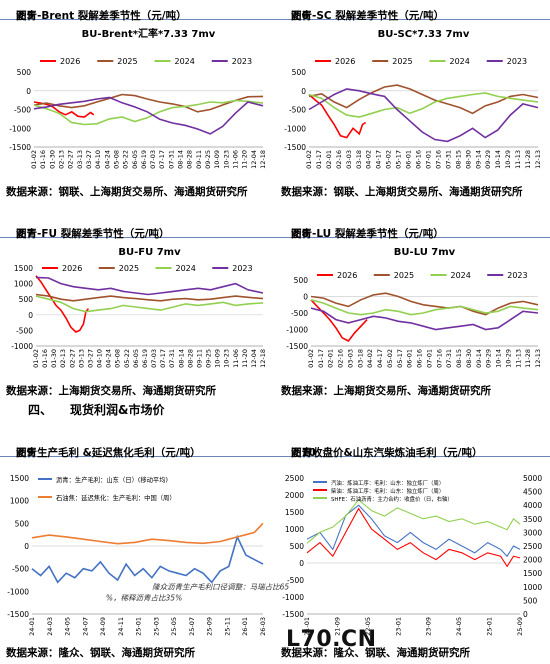 The width and height of the screenshot is (550, 664). Describe the element at coordinates (190, 159) in the screenshot. I see `x-tick-label: 08-28` at that location.